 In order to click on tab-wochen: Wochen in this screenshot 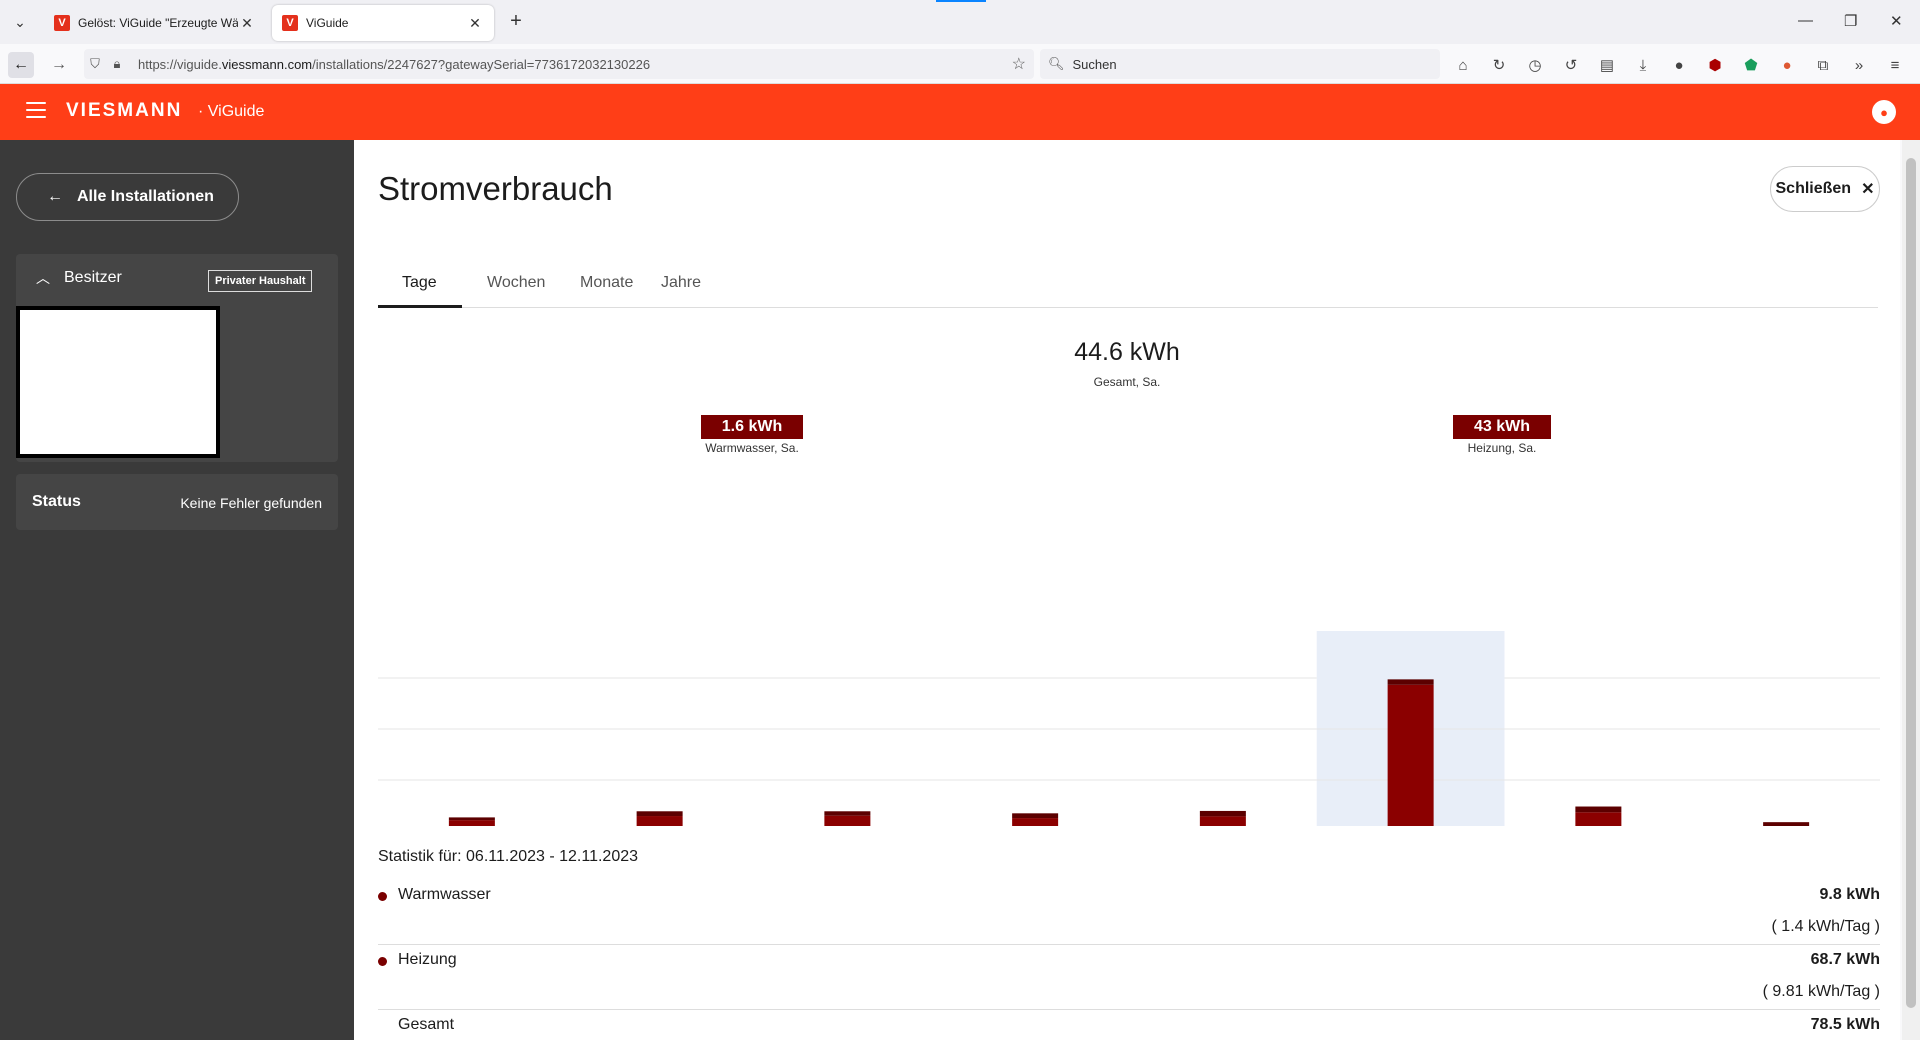, I will do `click(516, 282)`.